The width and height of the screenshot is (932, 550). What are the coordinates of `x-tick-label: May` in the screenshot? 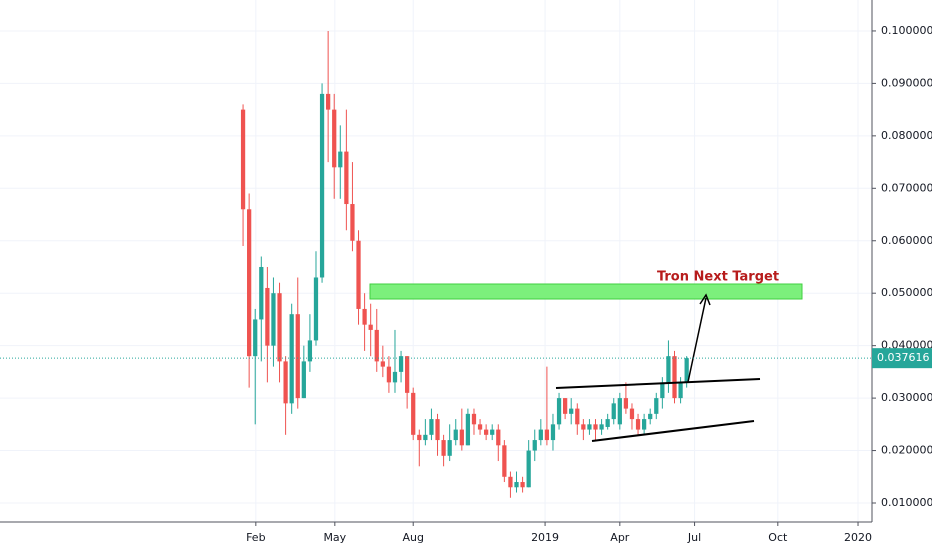 It's located at (334, 537).